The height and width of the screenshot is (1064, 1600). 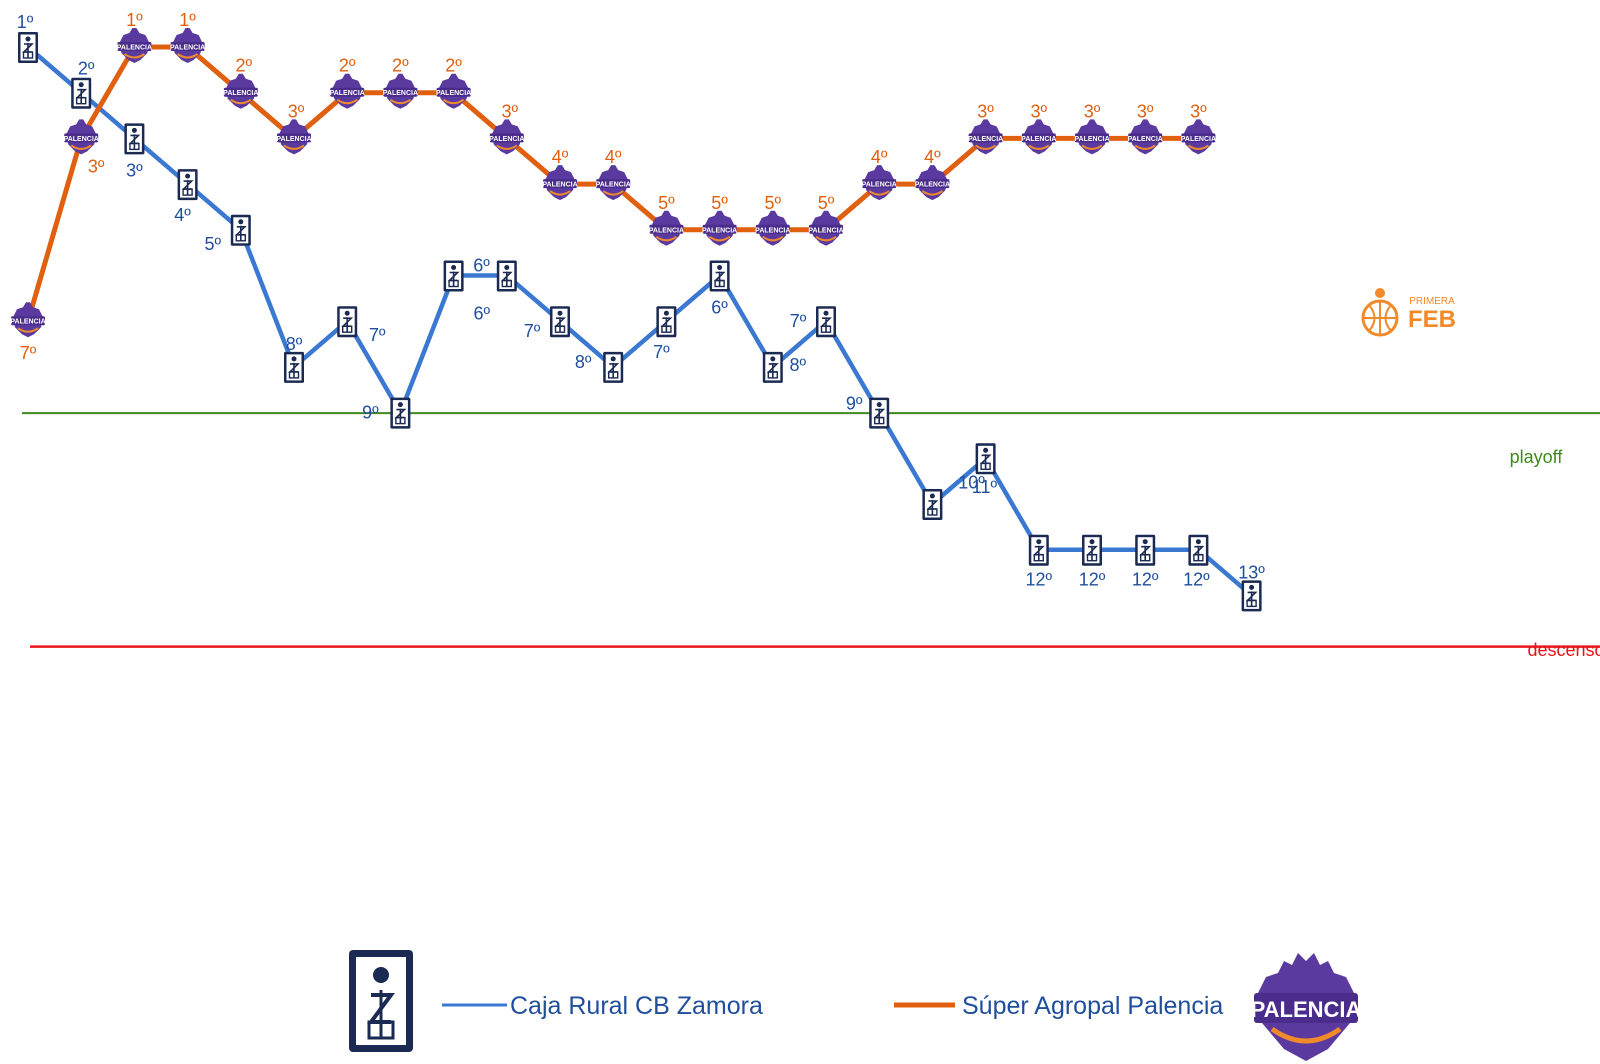 I want to click on zamora-position-label: 2º, so click(x=86, y=69).